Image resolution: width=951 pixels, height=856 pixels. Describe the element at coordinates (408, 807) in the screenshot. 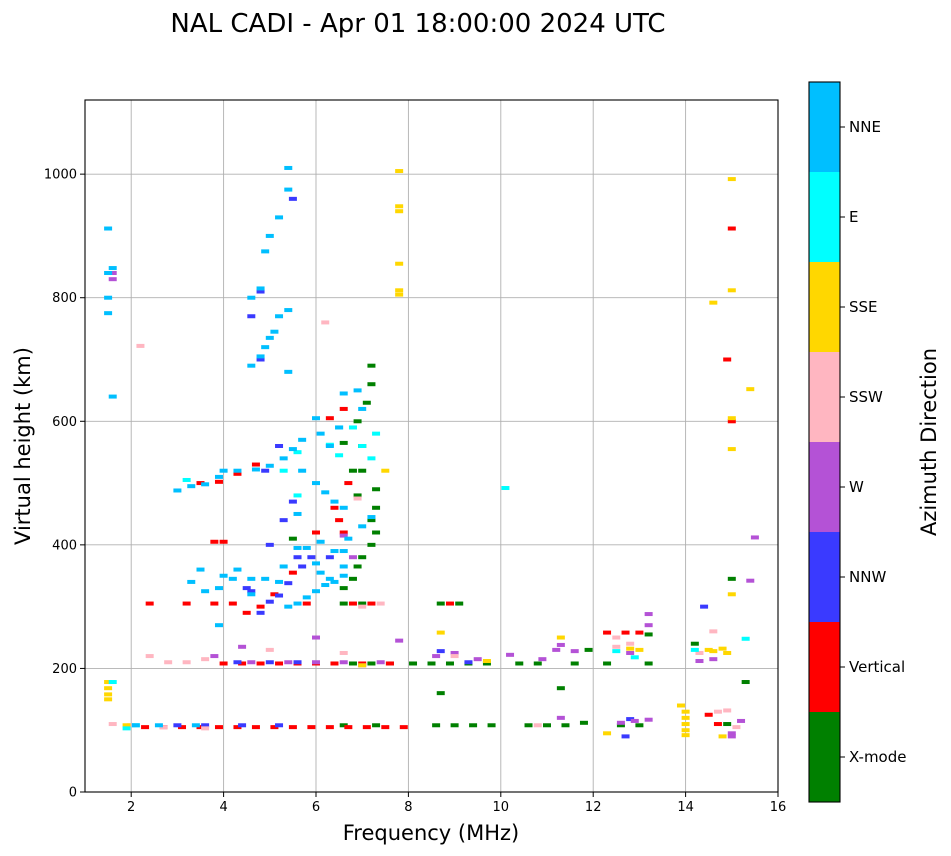

I see `x-tick-label: 8` at that location.